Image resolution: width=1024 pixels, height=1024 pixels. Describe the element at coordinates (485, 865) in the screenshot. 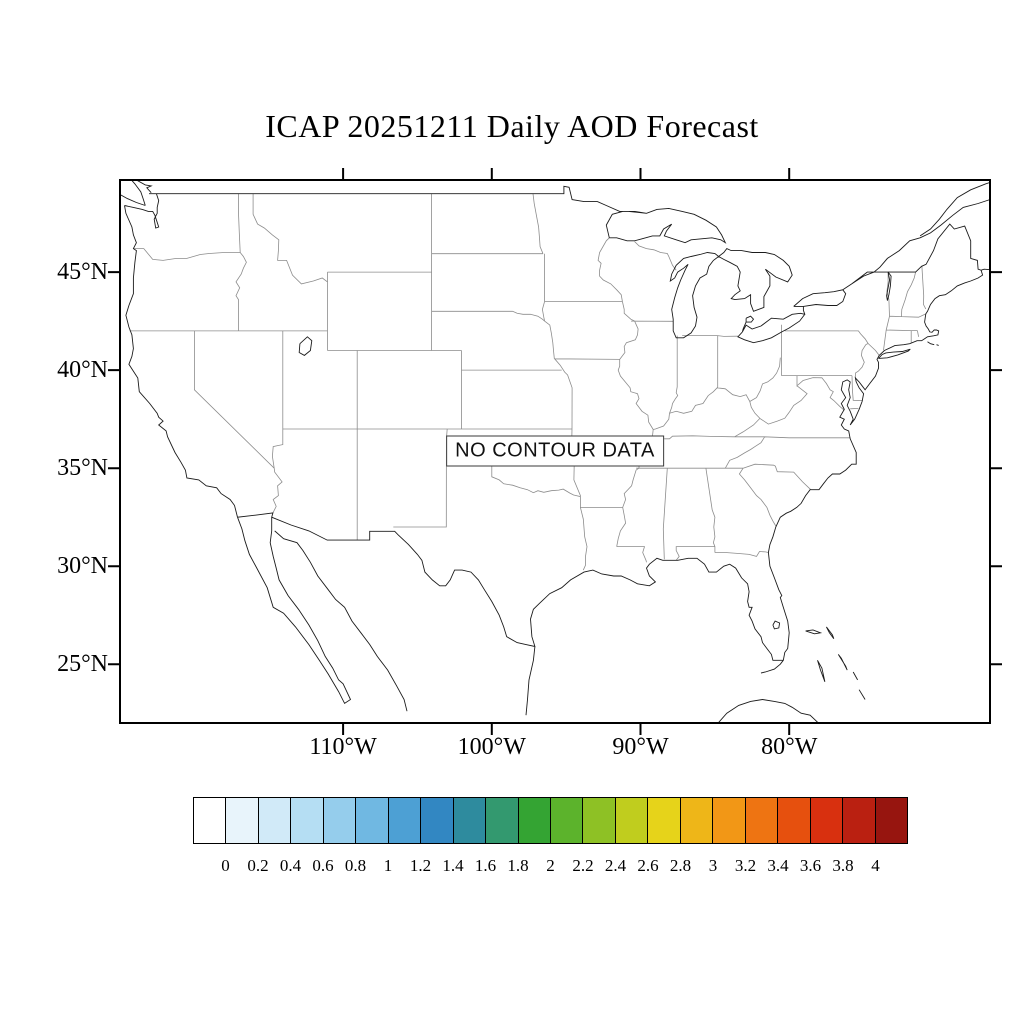

I see `colorbar-tick-label: 1.6` at that location.